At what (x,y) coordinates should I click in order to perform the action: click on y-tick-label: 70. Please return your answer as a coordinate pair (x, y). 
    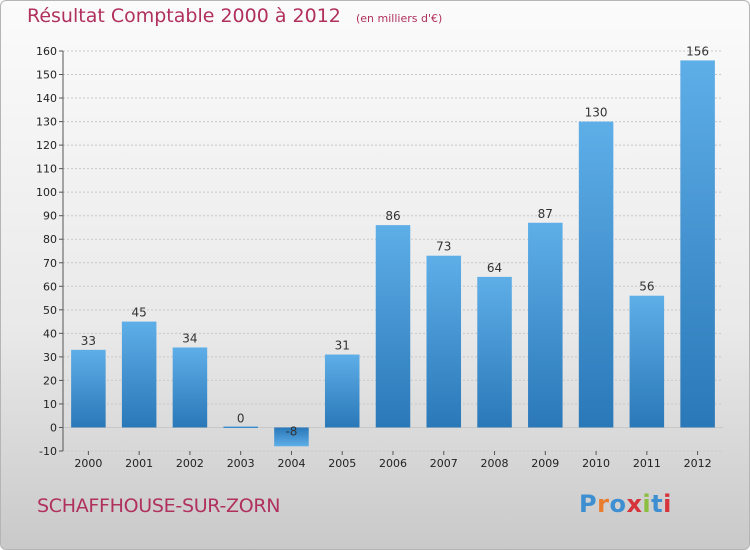
    Looking at the image, I should click on (50, 263).